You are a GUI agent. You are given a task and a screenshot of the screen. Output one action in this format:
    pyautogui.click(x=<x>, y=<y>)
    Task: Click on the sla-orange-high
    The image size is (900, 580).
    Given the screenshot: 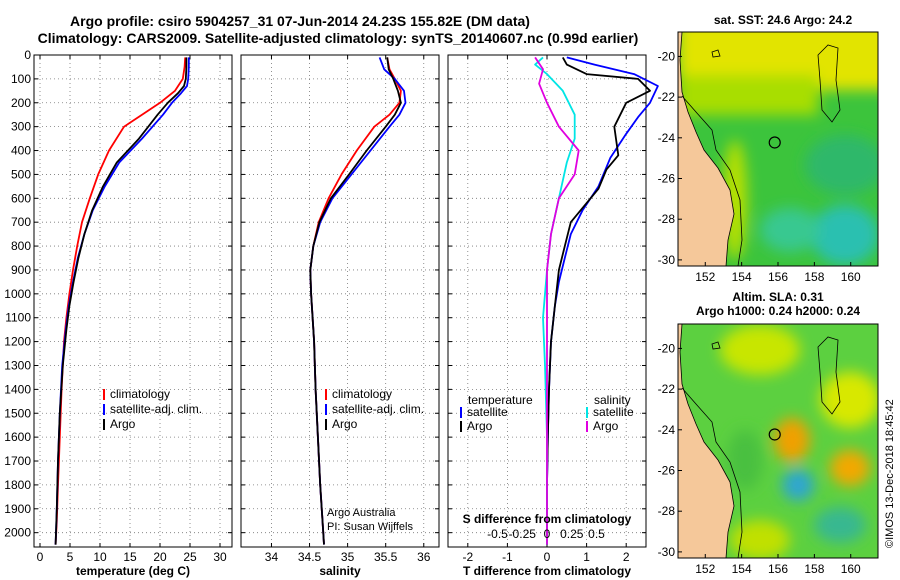 What is the action you would take?
    pyautogui.click(x=792, y=440)
    